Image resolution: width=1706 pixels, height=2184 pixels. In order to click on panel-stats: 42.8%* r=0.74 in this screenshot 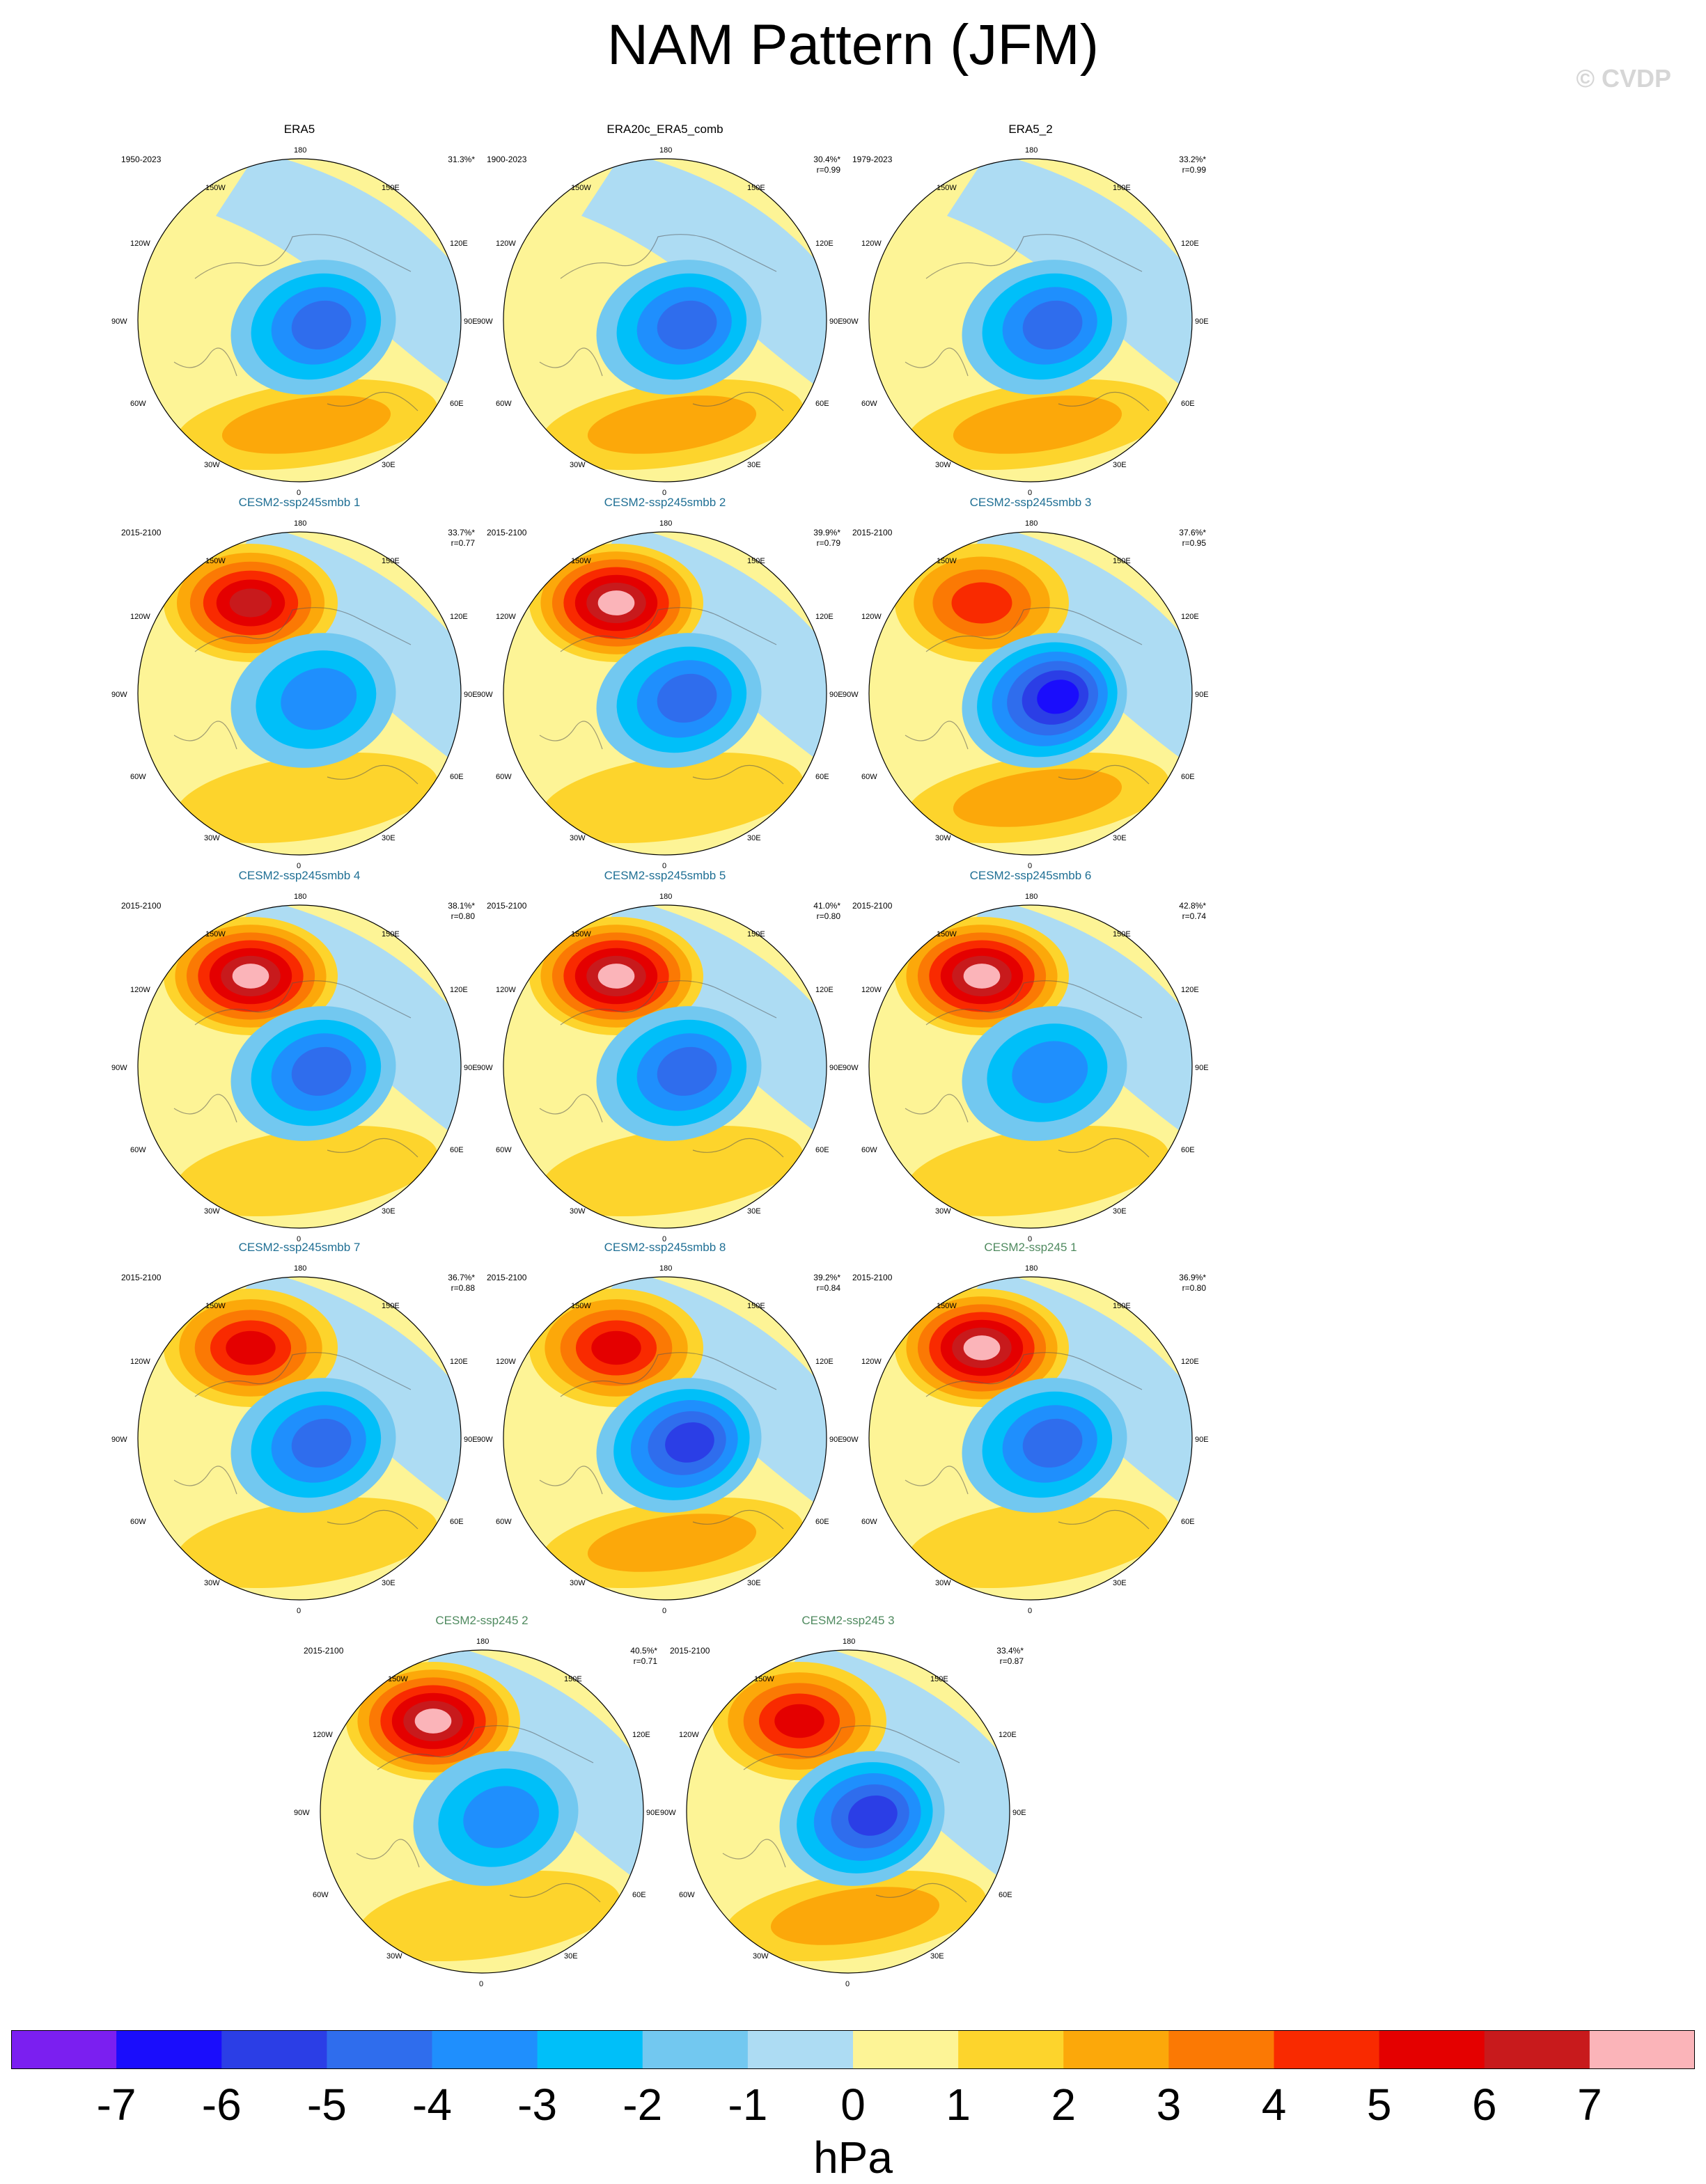, I will do `click(1192, 911)`.